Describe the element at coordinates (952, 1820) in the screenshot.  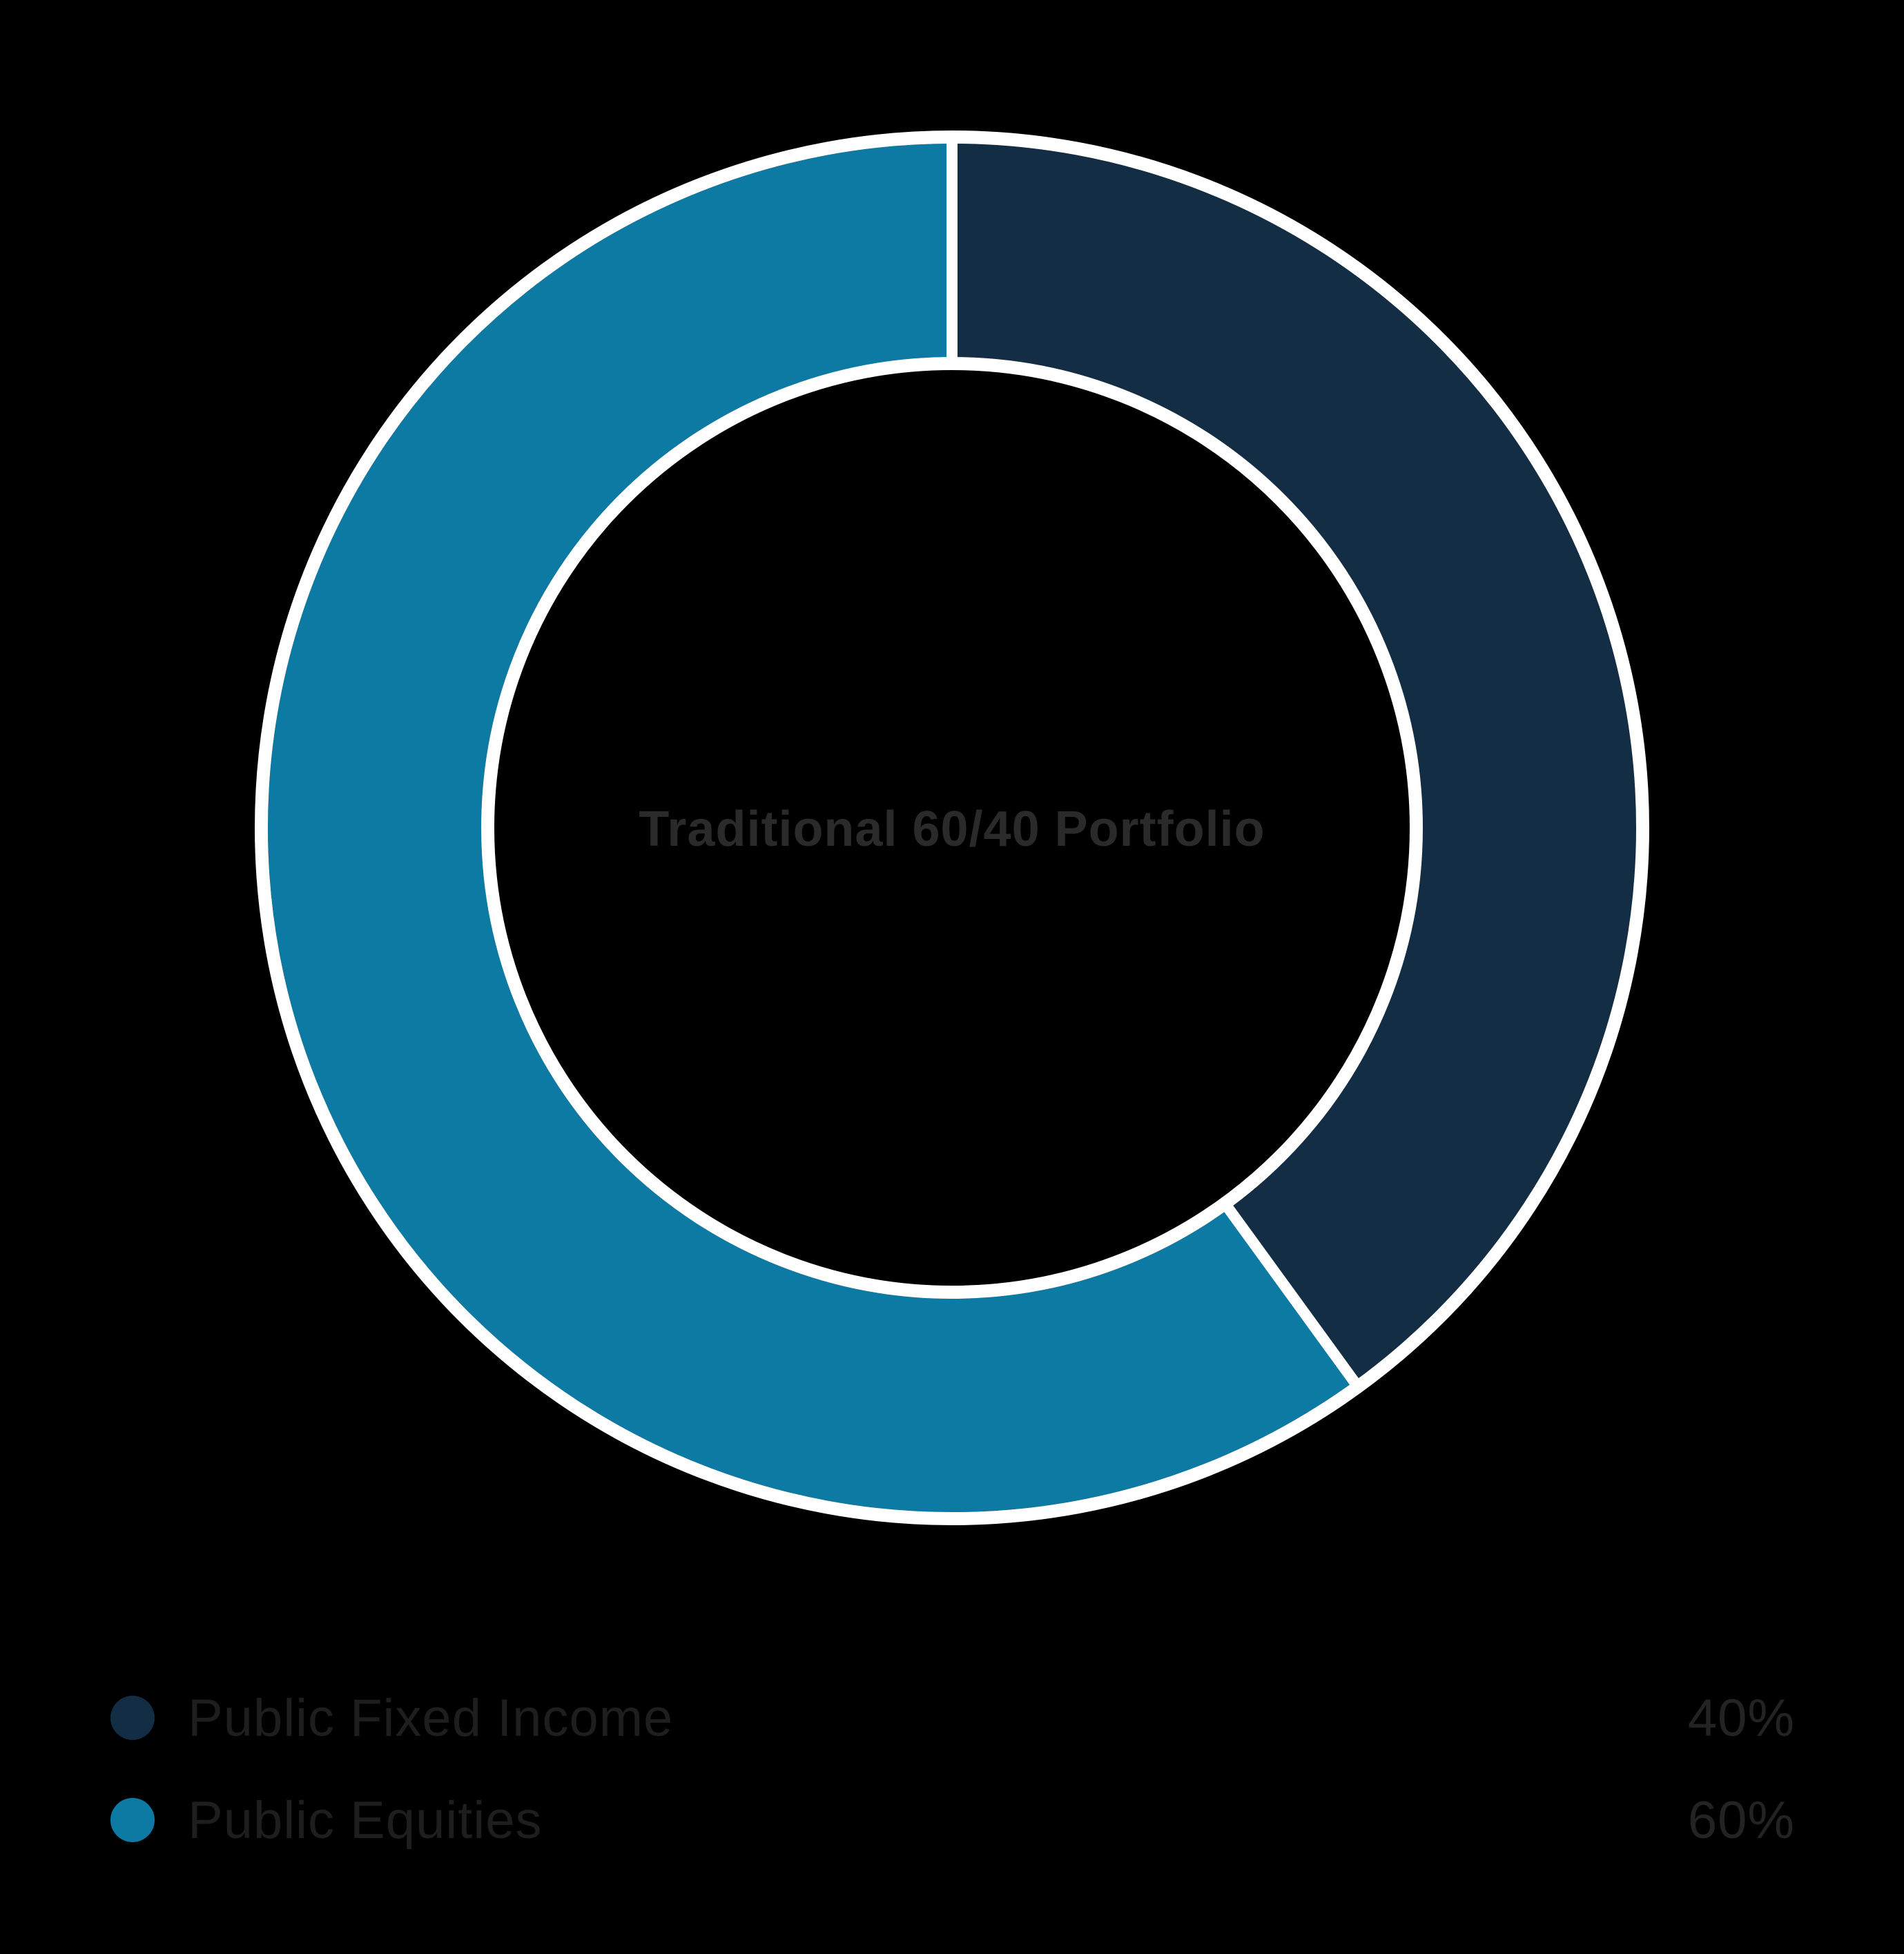
I see `legend-item-public-equities: Public Equities 60%` at that location.